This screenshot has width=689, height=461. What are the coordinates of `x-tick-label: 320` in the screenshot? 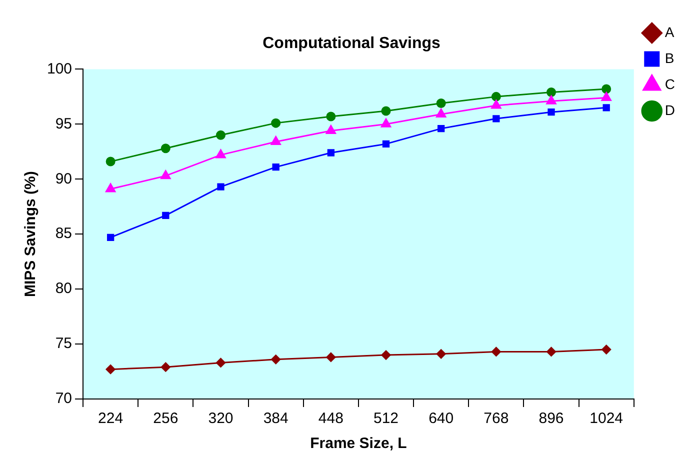 It's located at (221, 419).